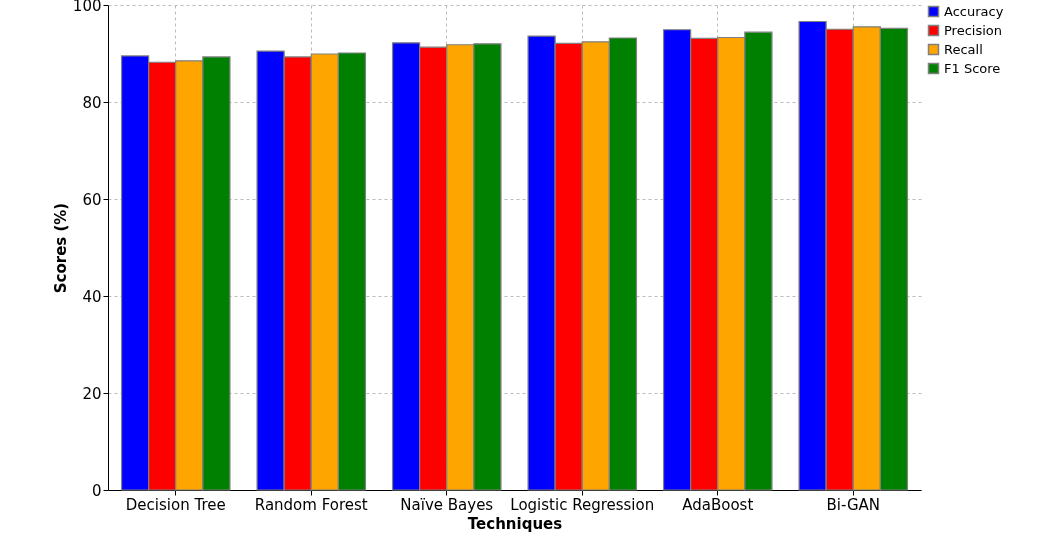 This screenshot has height=548, width=1044. What do you see at coordinates (92, 393) in the screenshot?
I see `y-tick-label: 20` at bounding box center [92, 393].